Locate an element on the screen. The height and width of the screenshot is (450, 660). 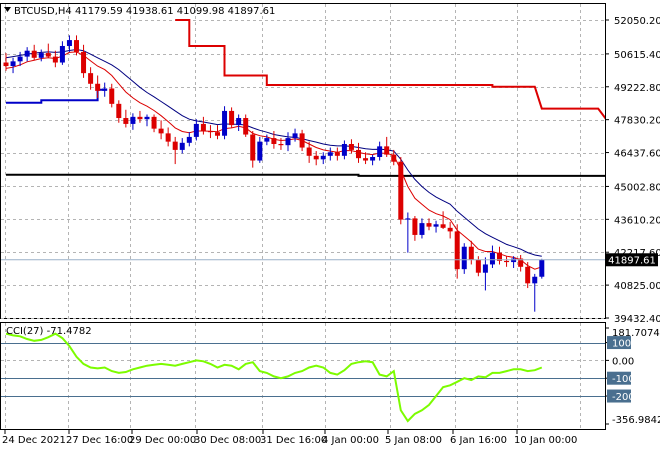
current-price-value: 41897.61 is located at coordinates (632, 260).